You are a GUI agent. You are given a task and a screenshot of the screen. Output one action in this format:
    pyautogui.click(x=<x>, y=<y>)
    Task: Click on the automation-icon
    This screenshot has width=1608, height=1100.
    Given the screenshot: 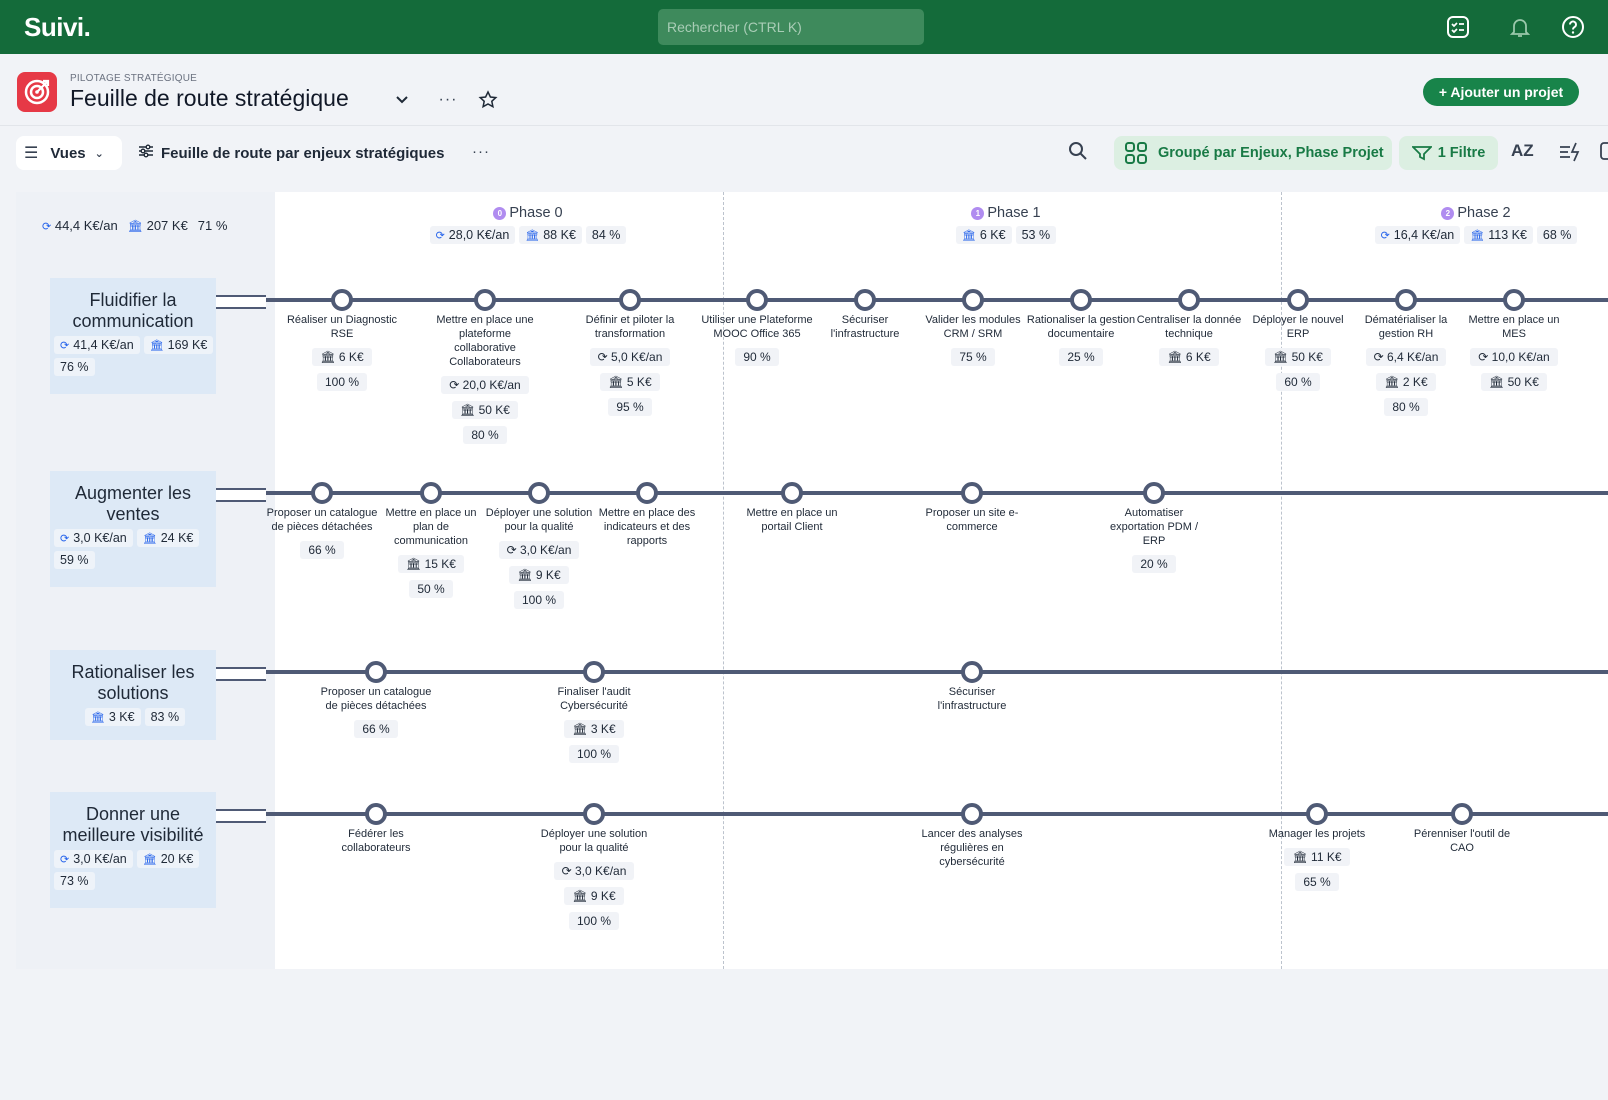 What is the action you would take?
    pyautogui.click(x=1571, y=154)
    